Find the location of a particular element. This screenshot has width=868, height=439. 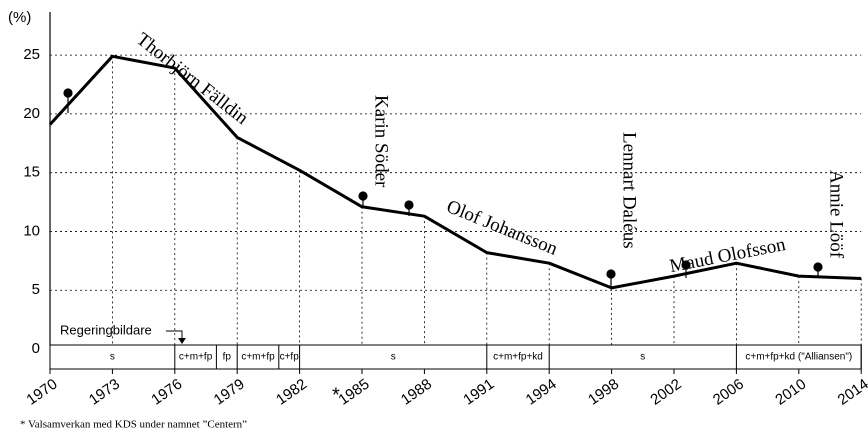

arrow-head is located at coordinates (182, 341).